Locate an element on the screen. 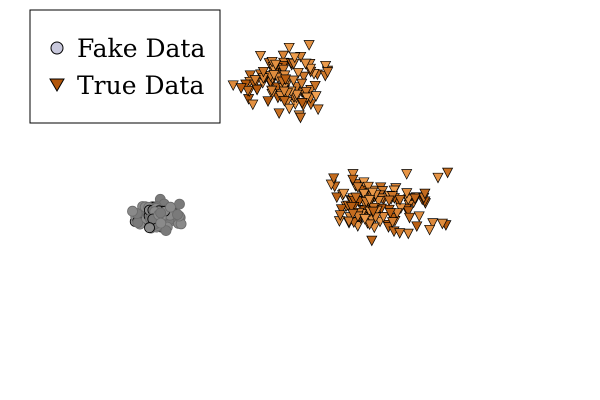 The height and width of the screenshot is (400, 600). legend-fake-marker is located at coordinates (57, 48).